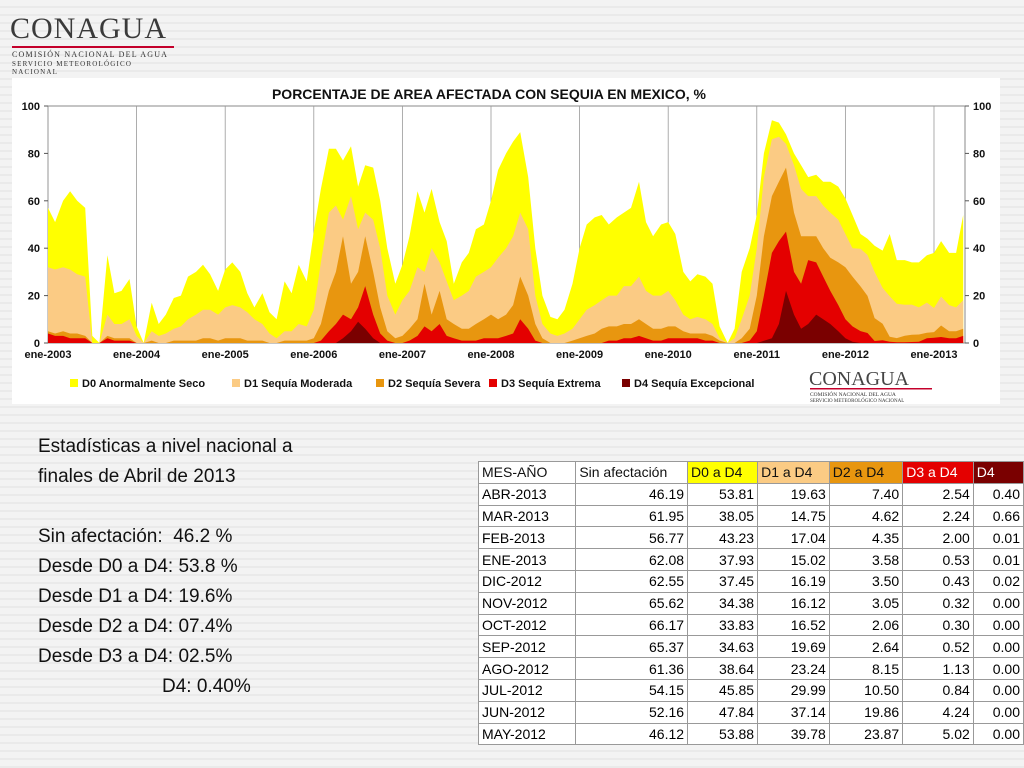 Image resolution: width=1024 pixels, height=768 pixels. What do you see at coordinates (434, 384) in the screenshot?
I see `legend-label: D2 Sequía Severa` at bounding box center [434, 384].